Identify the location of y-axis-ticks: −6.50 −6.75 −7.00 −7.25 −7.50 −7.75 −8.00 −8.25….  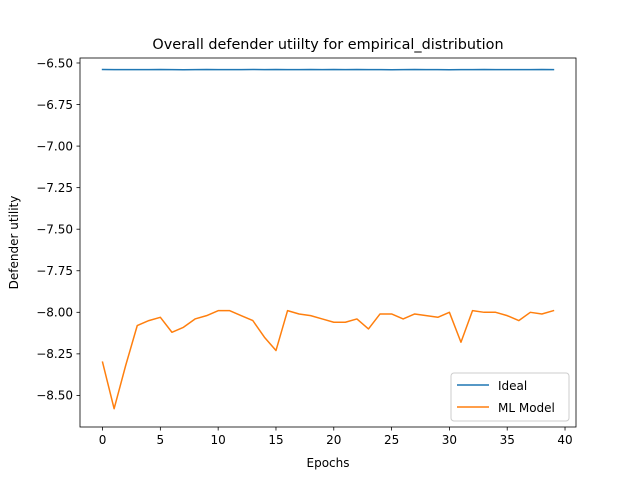
(58, 229).